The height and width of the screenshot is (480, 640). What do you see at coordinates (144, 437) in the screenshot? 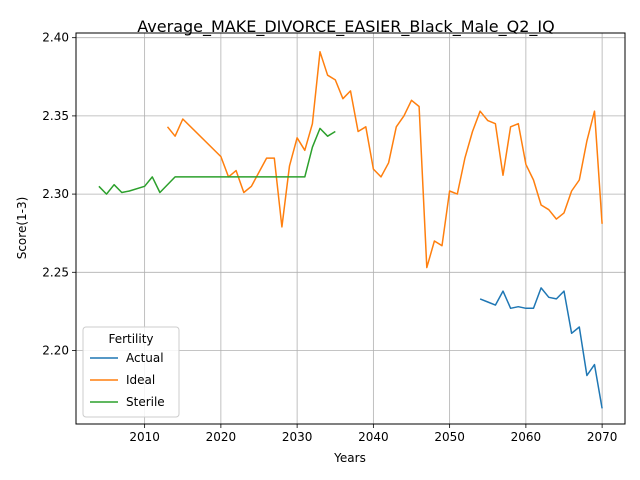
I see `x-tick-label: 2010` at bounding box center [144, 437].